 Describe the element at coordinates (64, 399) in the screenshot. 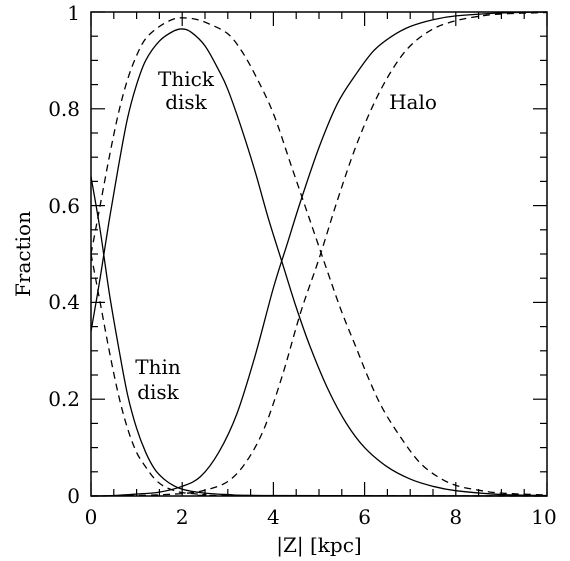

I see `y-tick-label-0.2: 0.2` at that location.